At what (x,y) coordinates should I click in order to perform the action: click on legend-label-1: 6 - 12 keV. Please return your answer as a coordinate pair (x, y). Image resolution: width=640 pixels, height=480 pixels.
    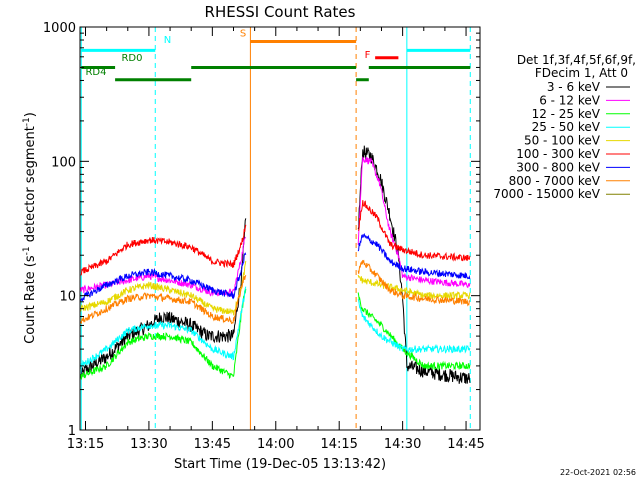
    Looking at the image, I should click on (570, 100).